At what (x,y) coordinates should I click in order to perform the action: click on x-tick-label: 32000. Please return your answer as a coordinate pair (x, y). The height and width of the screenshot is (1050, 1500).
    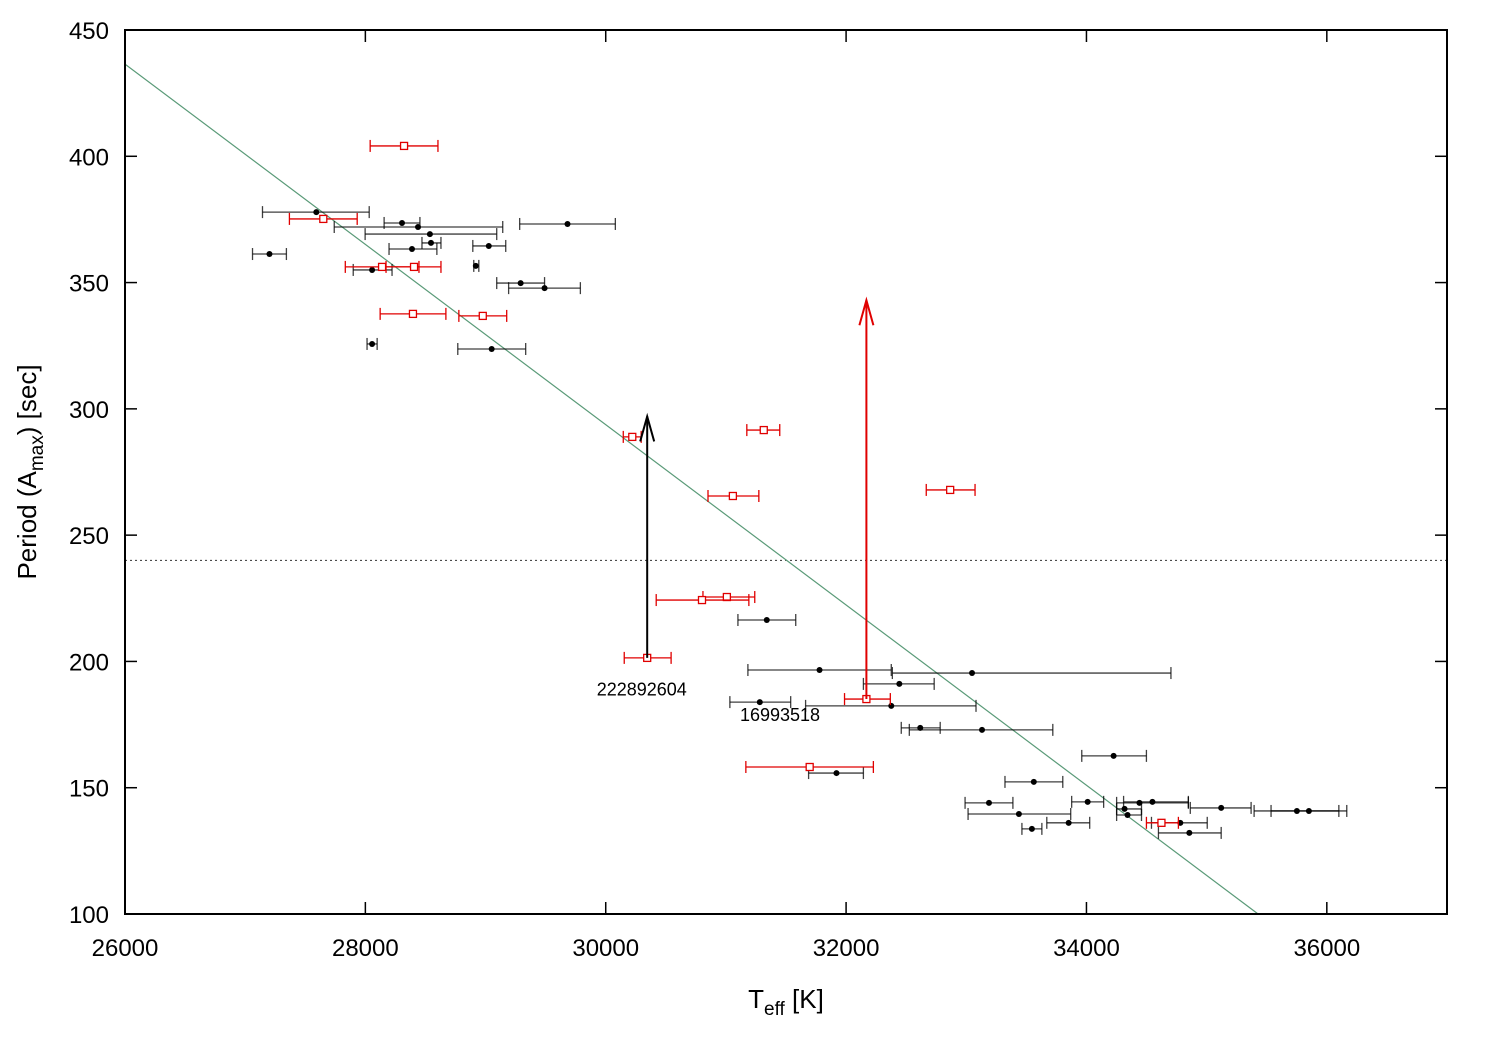
    Looking at the image, I should click on (846, 948).